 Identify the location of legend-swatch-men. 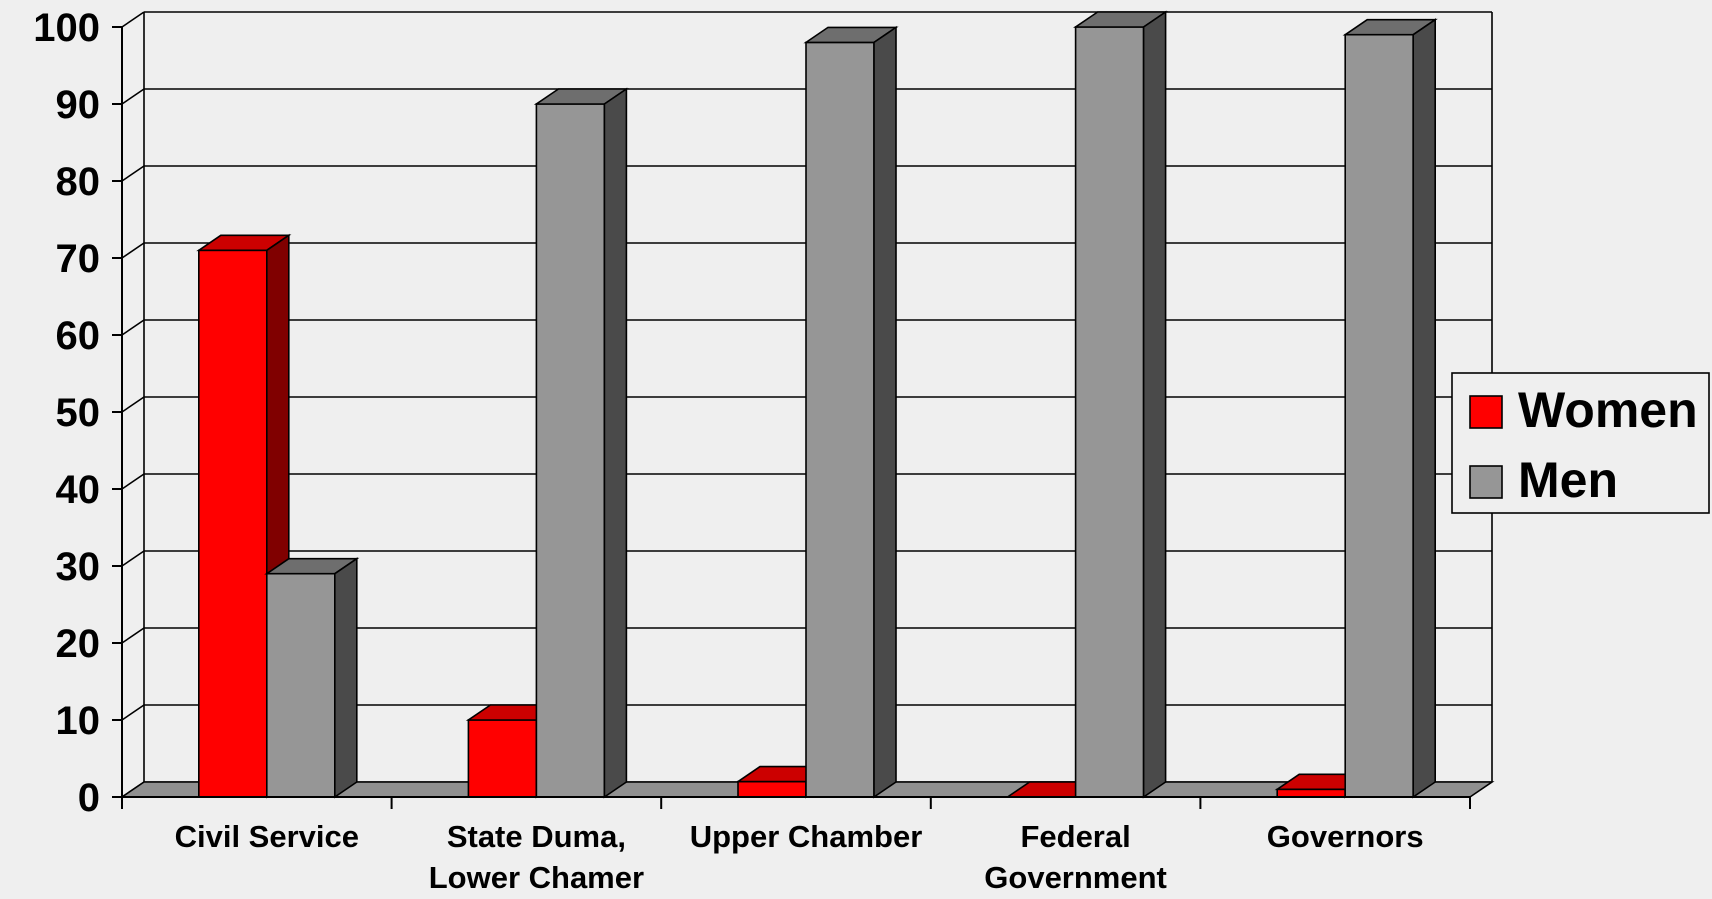
(1486, 482).